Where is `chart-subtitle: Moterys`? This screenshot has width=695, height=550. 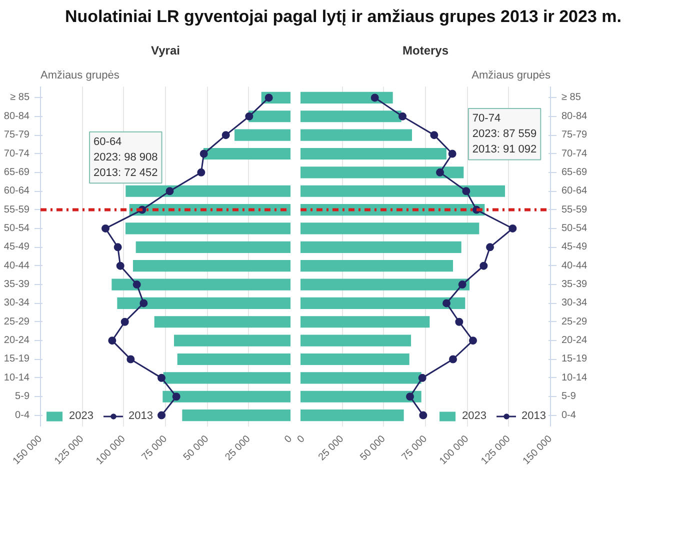
chart-subtitle: Moterys is located at coordinates (425, 51).